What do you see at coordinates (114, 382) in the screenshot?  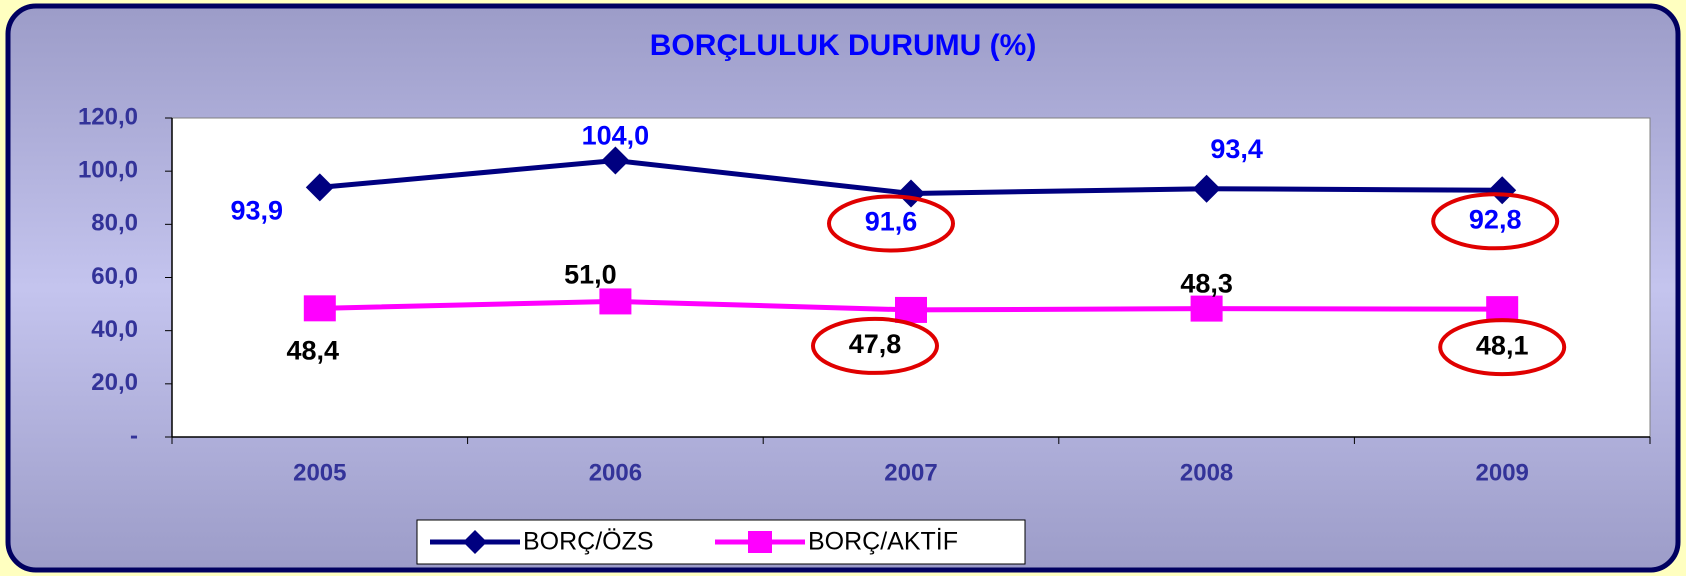 I see `y-tick-label: 20,0` at bounding box center [114, 382].